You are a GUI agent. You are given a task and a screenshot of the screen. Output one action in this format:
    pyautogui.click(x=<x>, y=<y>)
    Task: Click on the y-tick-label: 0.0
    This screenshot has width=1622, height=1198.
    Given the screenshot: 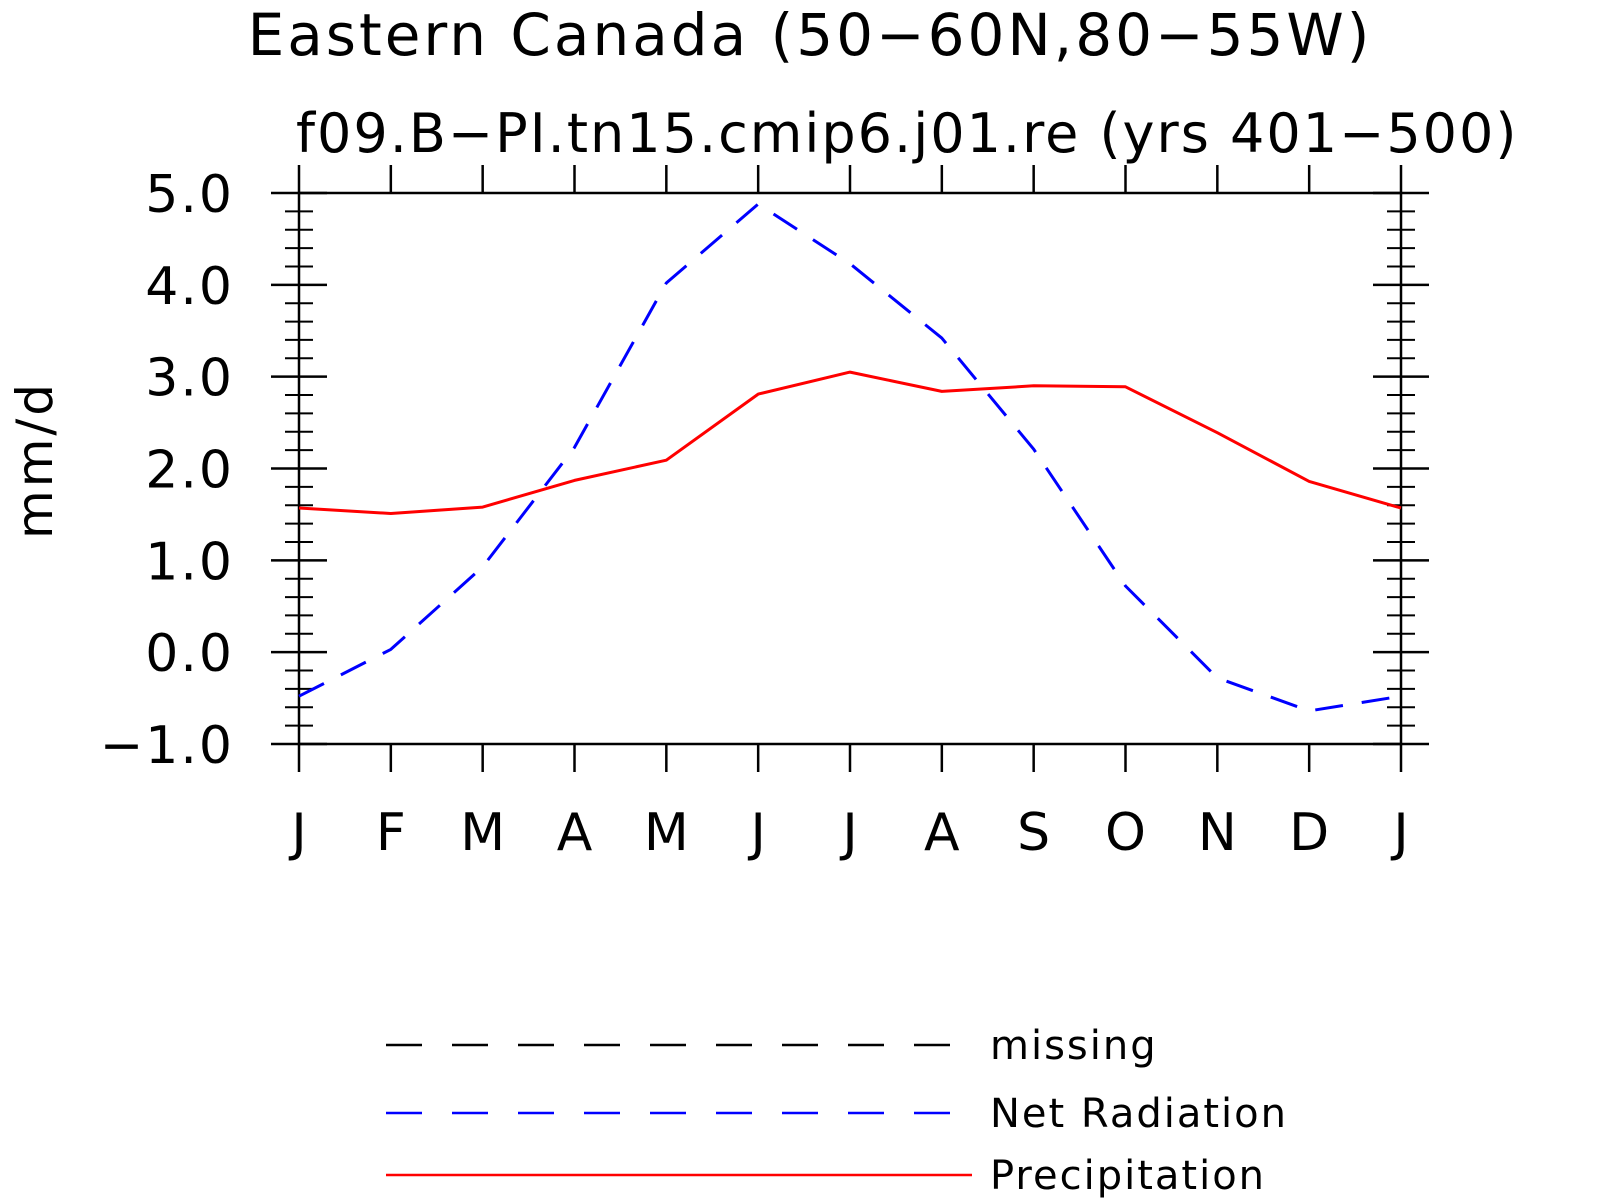 What is the action you would take?
    pyautogui.click(x=189, y=654)
    